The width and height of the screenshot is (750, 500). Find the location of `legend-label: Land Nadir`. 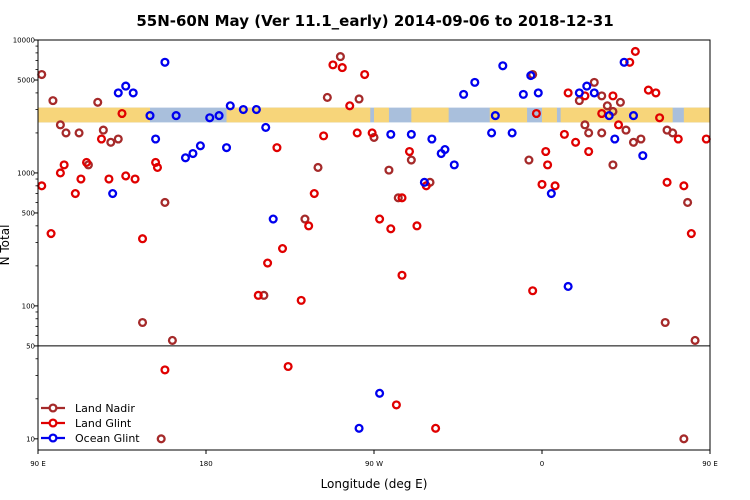

legend-label: Land Nadir is located at coordinates (105, 408).